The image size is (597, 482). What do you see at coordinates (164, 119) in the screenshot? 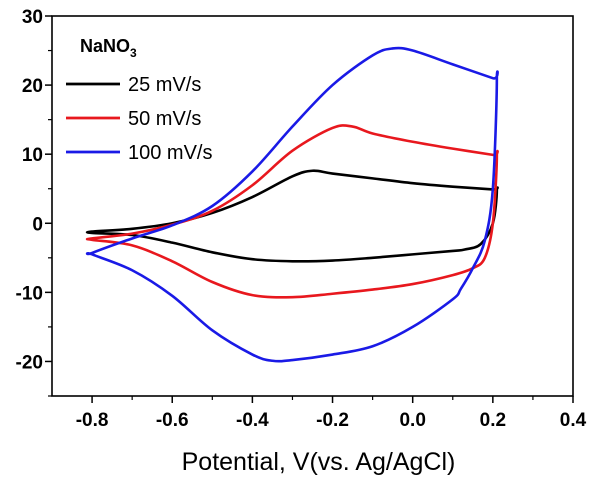
I see `legend-label-2: 50 mV/s` at bounding box center [164, 119].